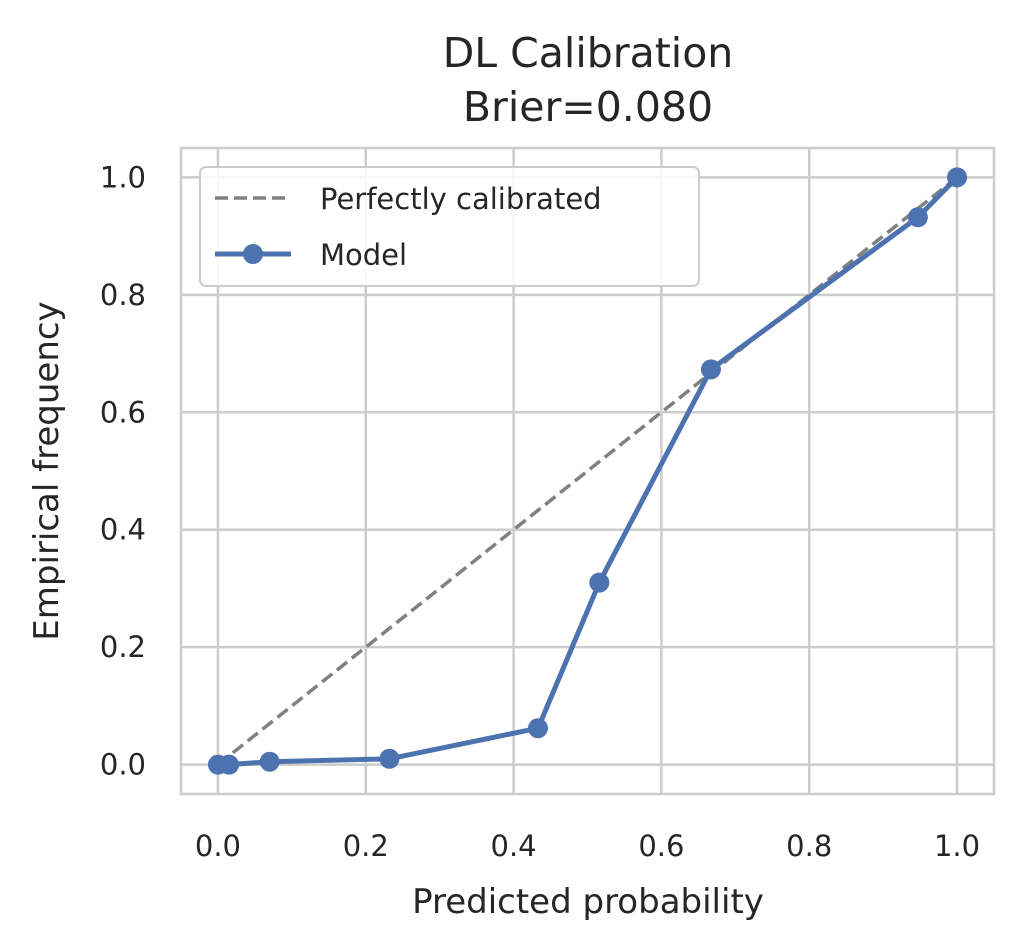  What do you see at coordinates (588, 53) in the screenshot?
I see `chart-title: DL Calibration` at bounding box center [588, 53].